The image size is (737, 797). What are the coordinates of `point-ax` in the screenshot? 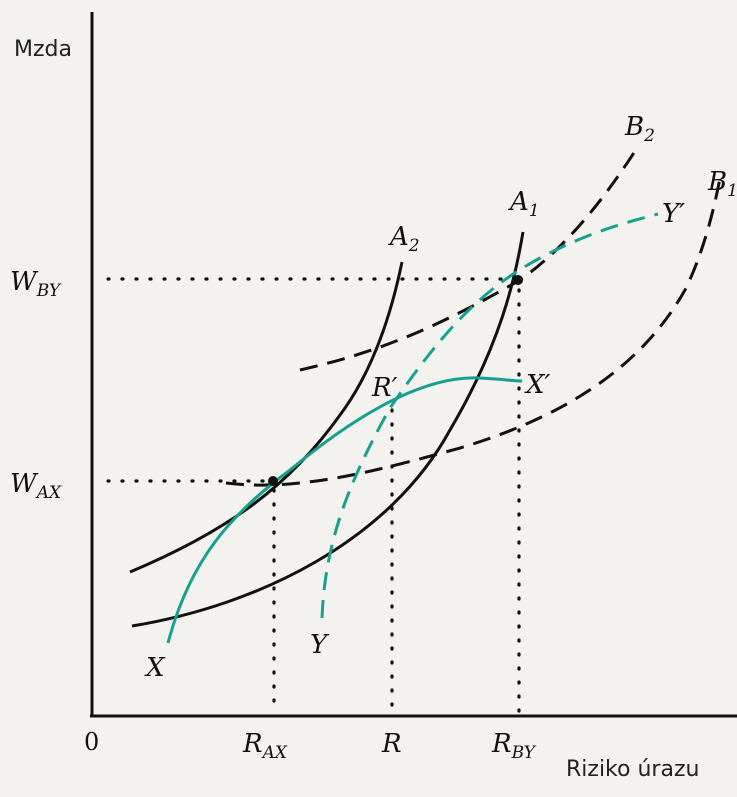 It's located at (273, 481).